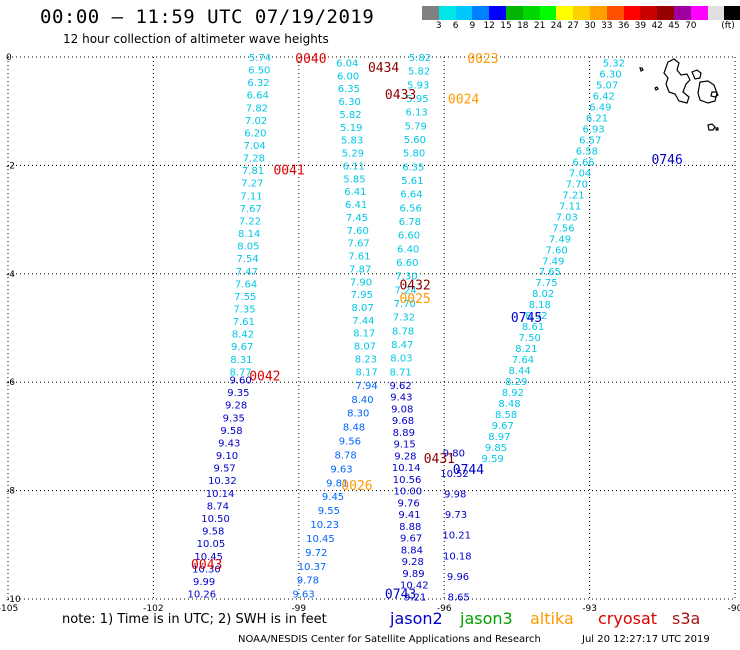  What do you see at coordinates (238, 393) in the screenshot?
I see `swh-value: 9.35` at bounding box center [238, 393].